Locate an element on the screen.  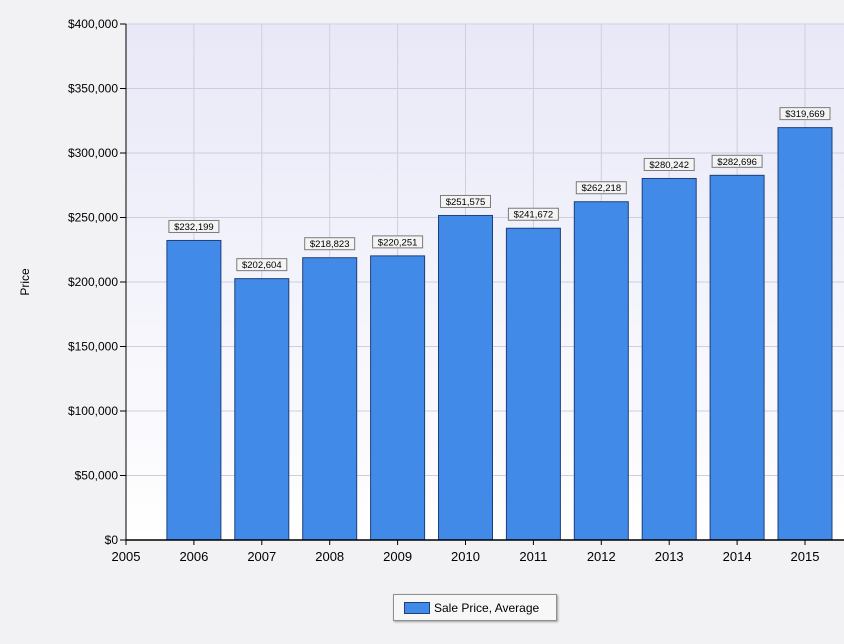
data-label: $262,218 is located at coordinates (601, 188).